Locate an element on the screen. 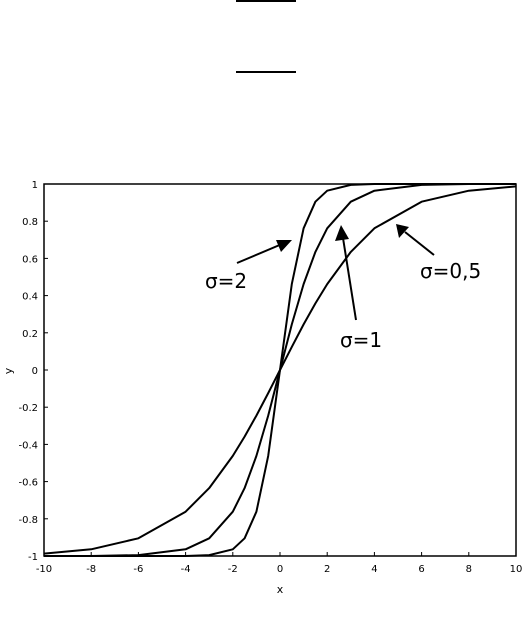  sigma-2-arrow-line is located at coordinates (259, 253).